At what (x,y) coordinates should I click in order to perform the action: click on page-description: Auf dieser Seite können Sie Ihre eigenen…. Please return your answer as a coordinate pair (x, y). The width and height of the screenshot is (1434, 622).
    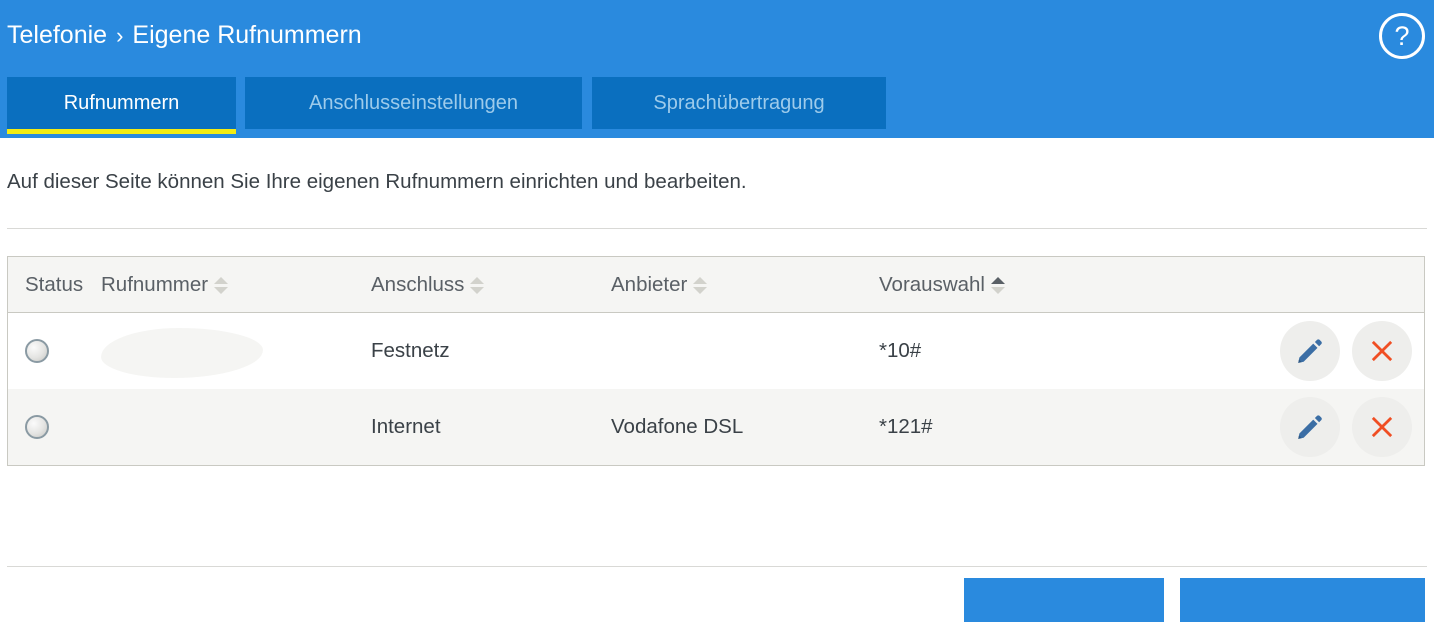
    Looking at the image, I should click on (377, 181).